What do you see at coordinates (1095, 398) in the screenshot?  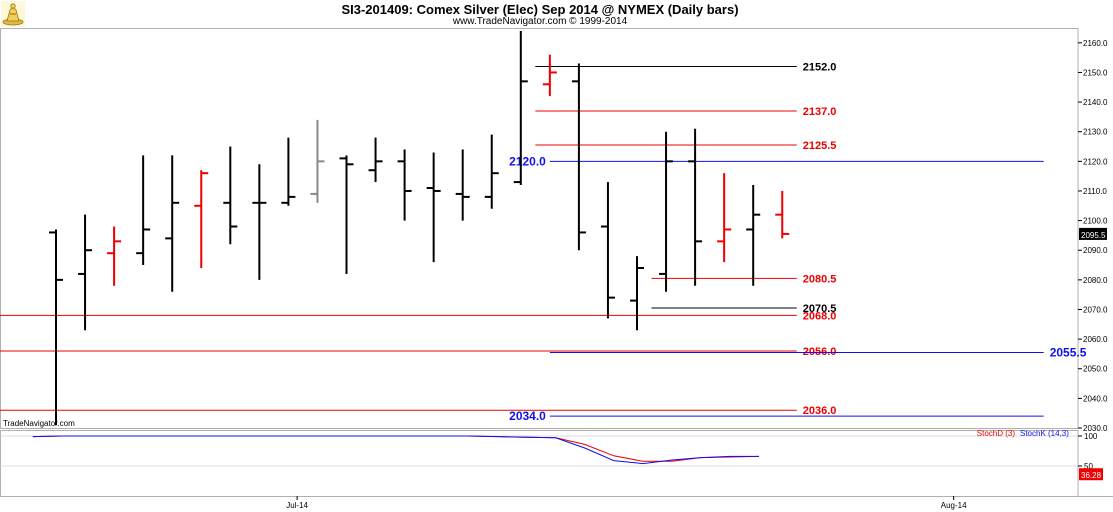 I see `price-y-tick-label: 2040.0` at bounding box center [1095, 398].